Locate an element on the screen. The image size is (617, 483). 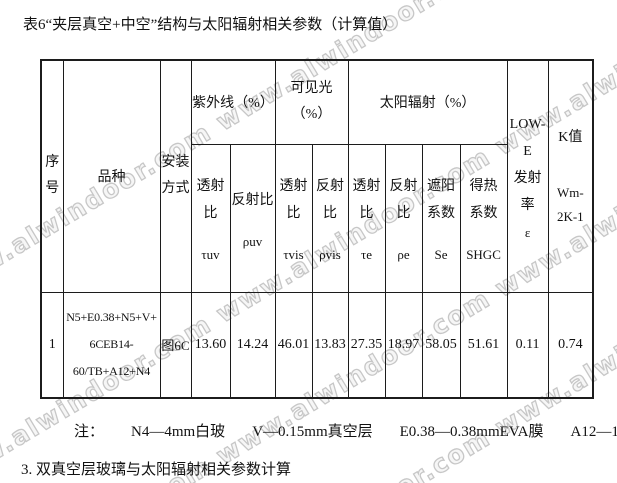
data-cell-tau-uv: 13.60 is located at coordinates (210, 345).